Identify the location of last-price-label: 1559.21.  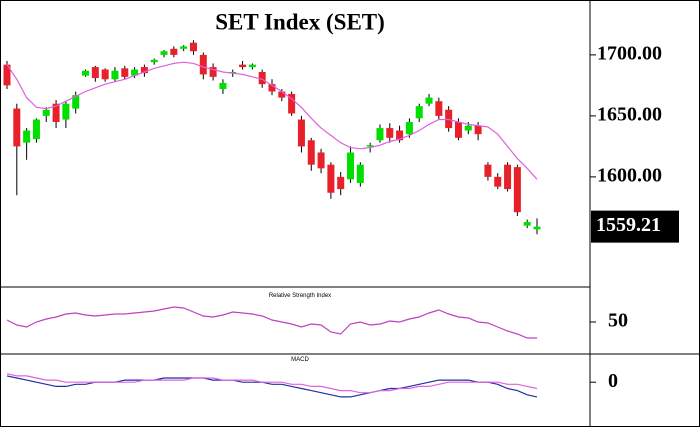
(628, 225).